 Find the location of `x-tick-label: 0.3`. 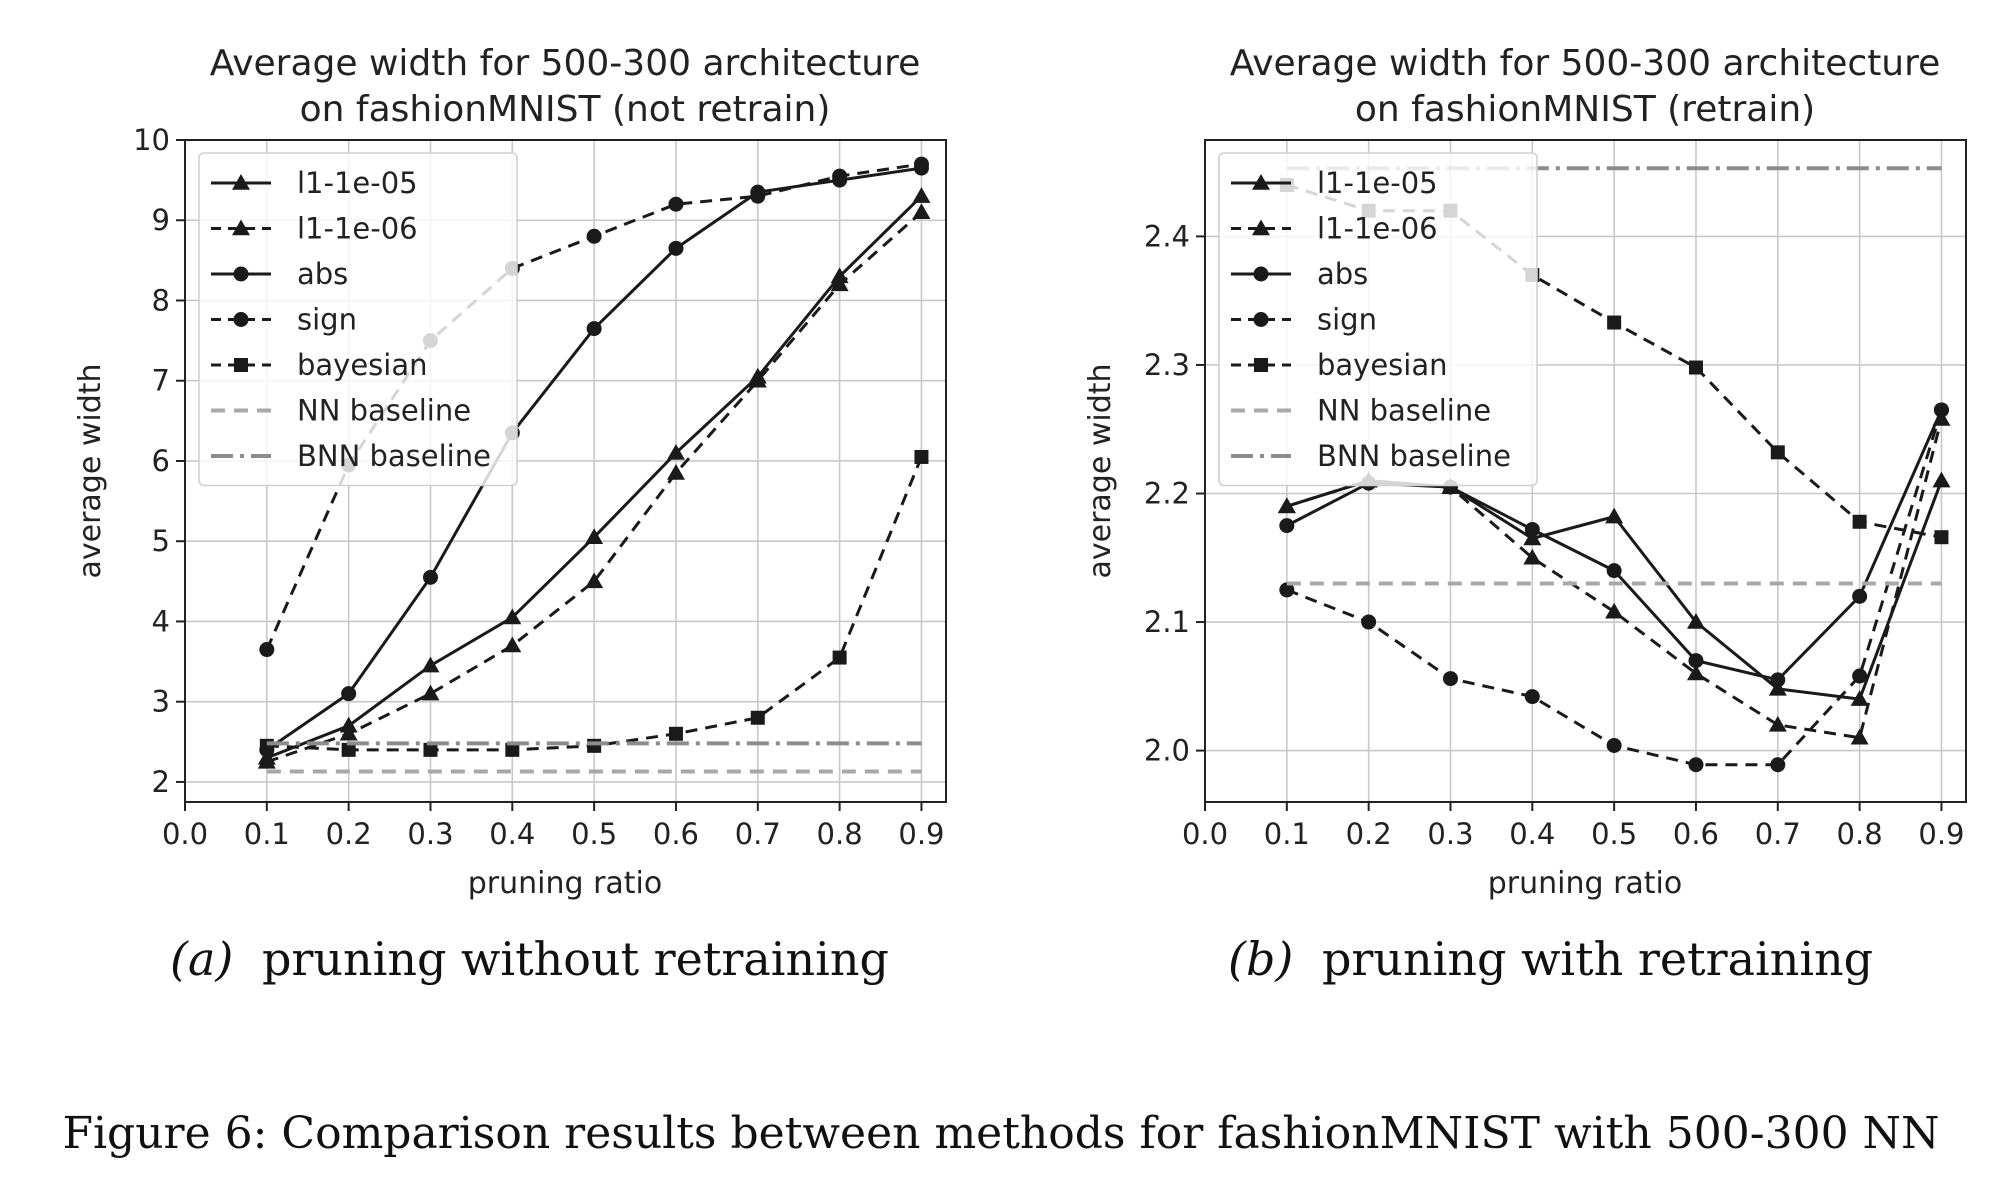

x-tick-label: 0.3 is located at coordinates (1450, 834).